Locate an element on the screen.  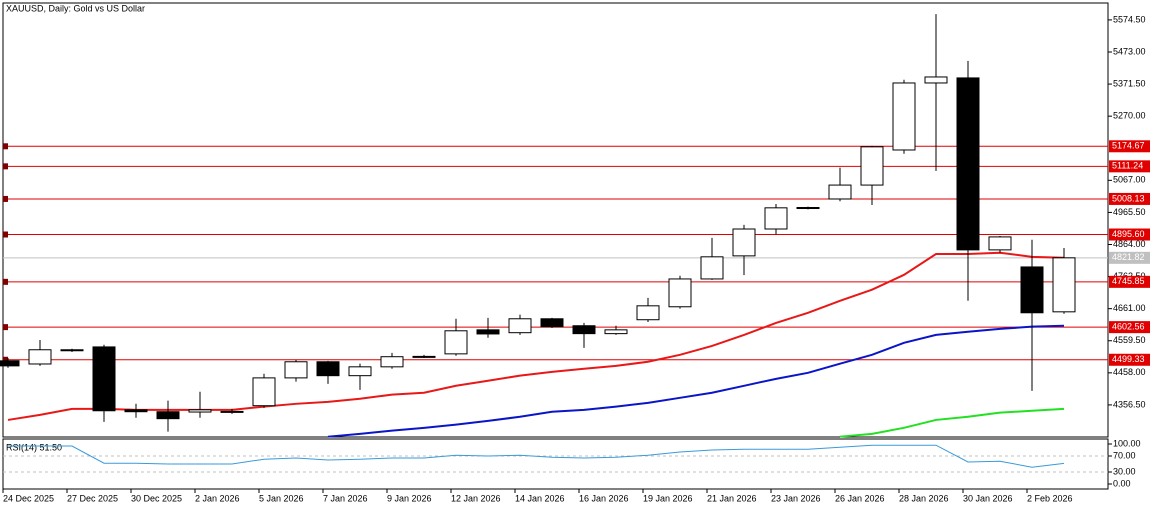
rsi-tick-label: 30.00 is located at coordinates (1124, 471).